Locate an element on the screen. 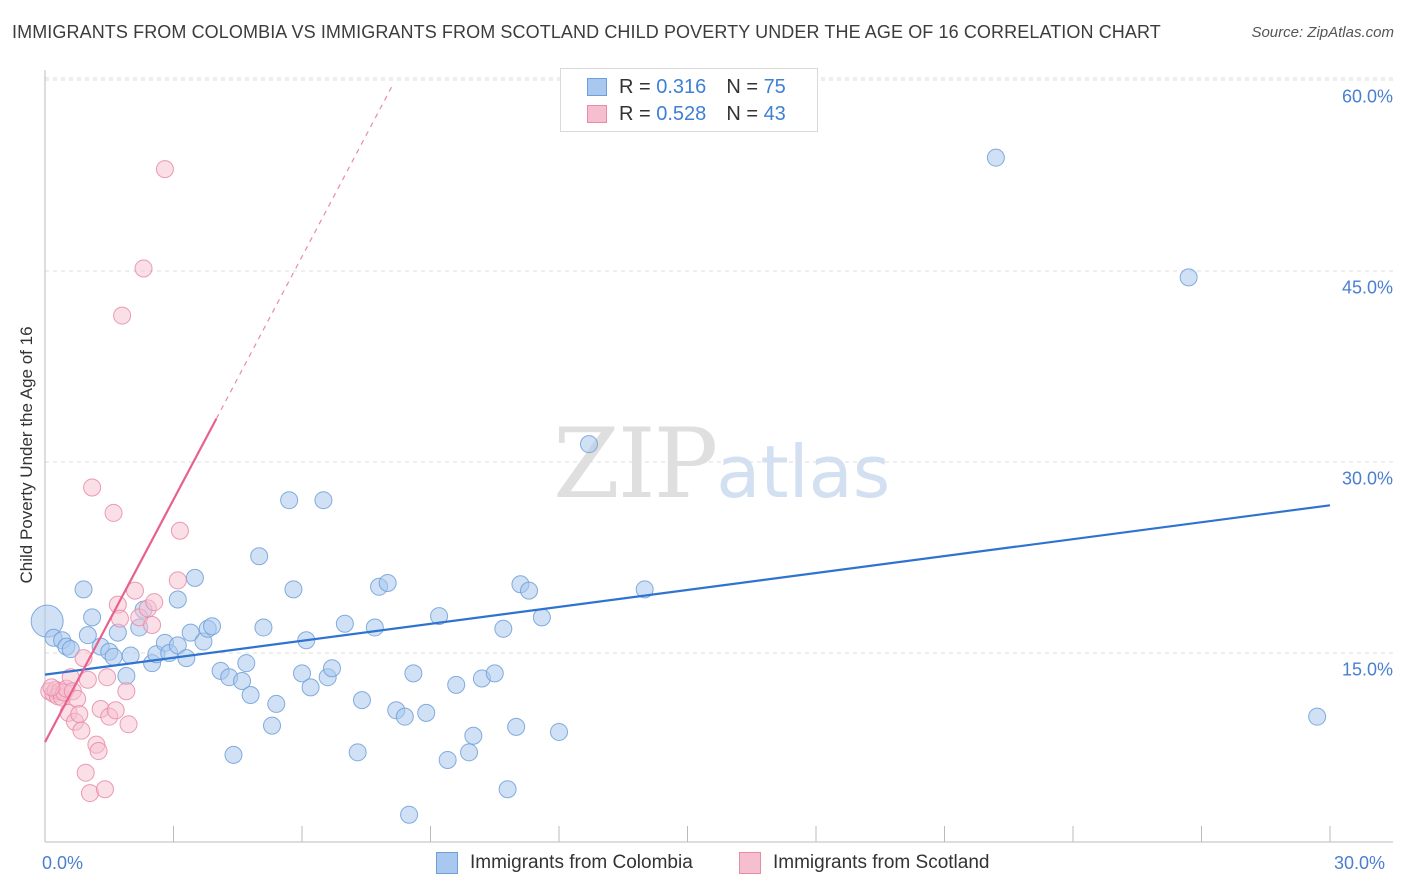 Image resolution: width=1406 pixels, height=892 pixels. y-axis-label: Child Poverty Under the Age of 16 is located at coordinates (26, 455).